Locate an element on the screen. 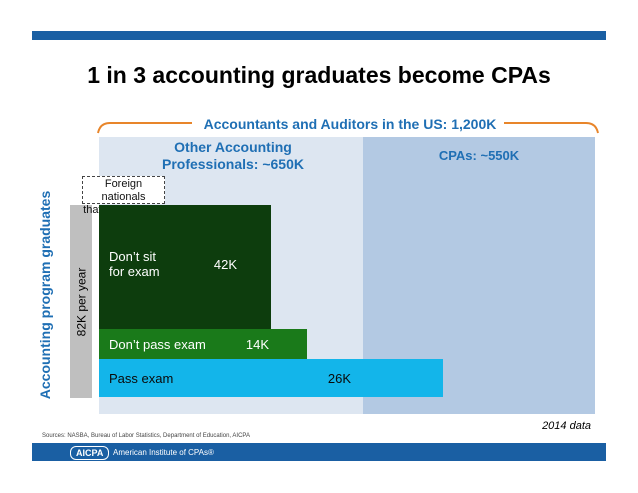 Image resolution: width=638 pixels, height=493 pixels. side-label-text: Accounting program graduates is located at coordinates (45, 295).